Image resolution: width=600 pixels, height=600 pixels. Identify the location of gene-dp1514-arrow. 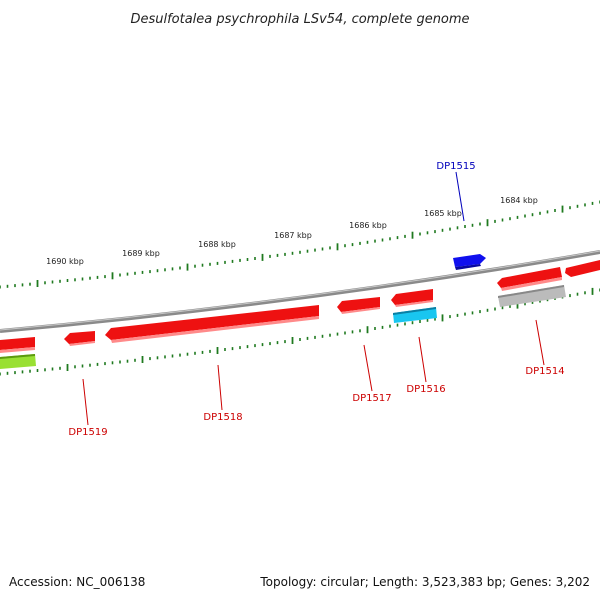
(529, 277).